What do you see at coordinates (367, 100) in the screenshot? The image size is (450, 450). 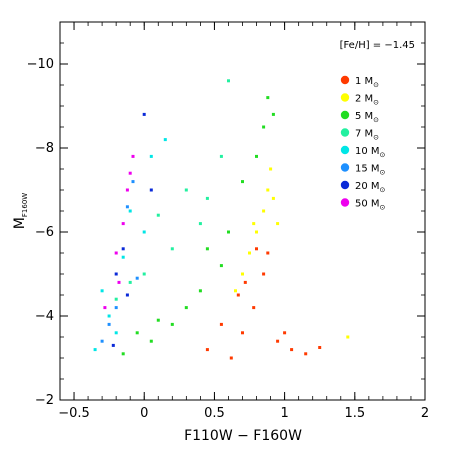 I see `legend-label-1: 2 M⊙` at bounding box center [367, 100].